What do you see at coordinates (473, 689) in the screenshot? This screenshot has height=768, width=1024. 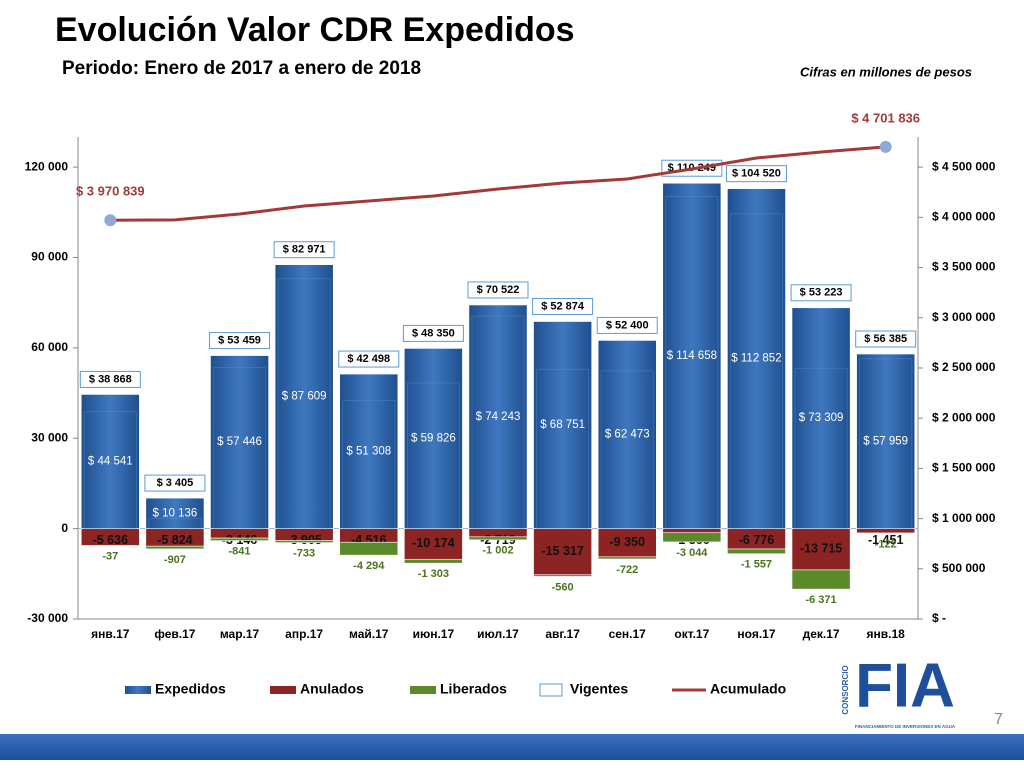 I see `legend-label: Liberados` at bounding box center [473, 689].